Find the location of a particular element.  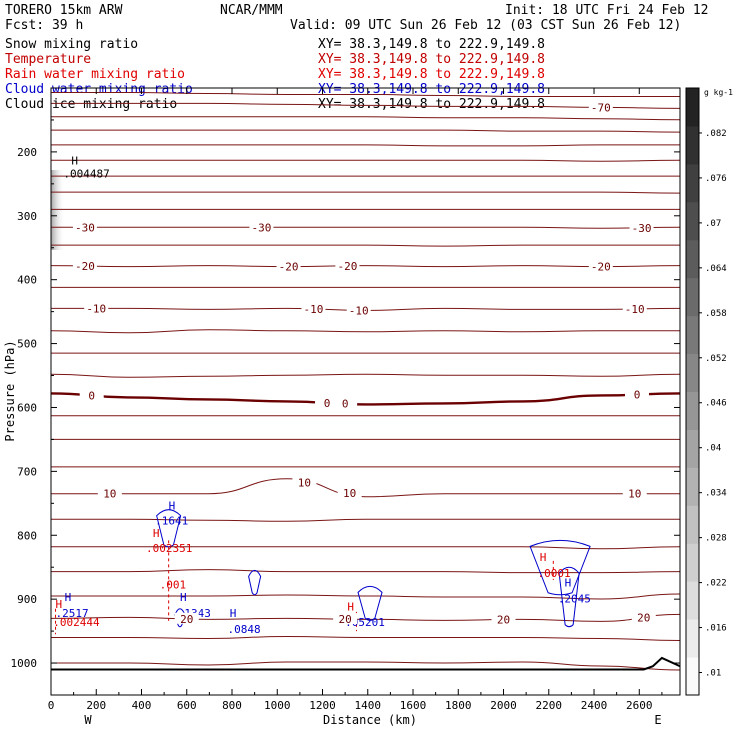

y-tick-label: 400 is located at coordinates (27, 280).